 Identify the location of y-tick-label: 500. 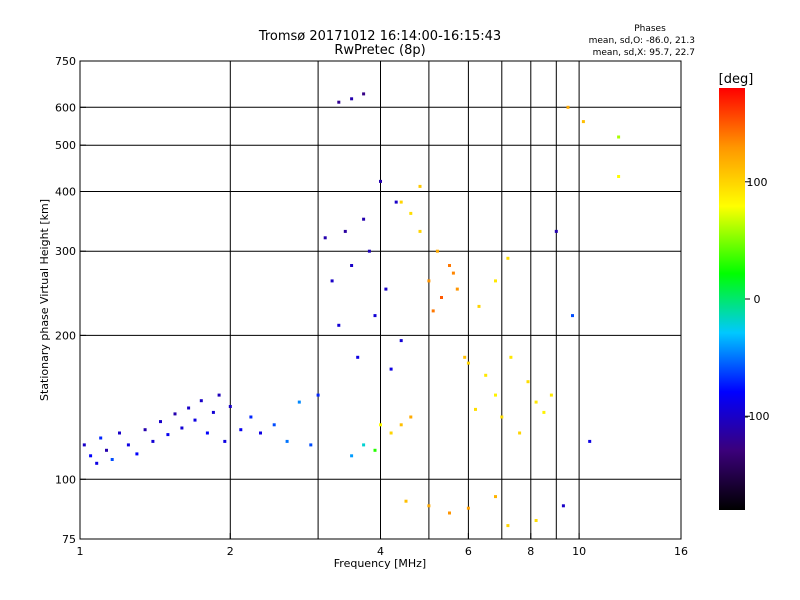
(65, 145).